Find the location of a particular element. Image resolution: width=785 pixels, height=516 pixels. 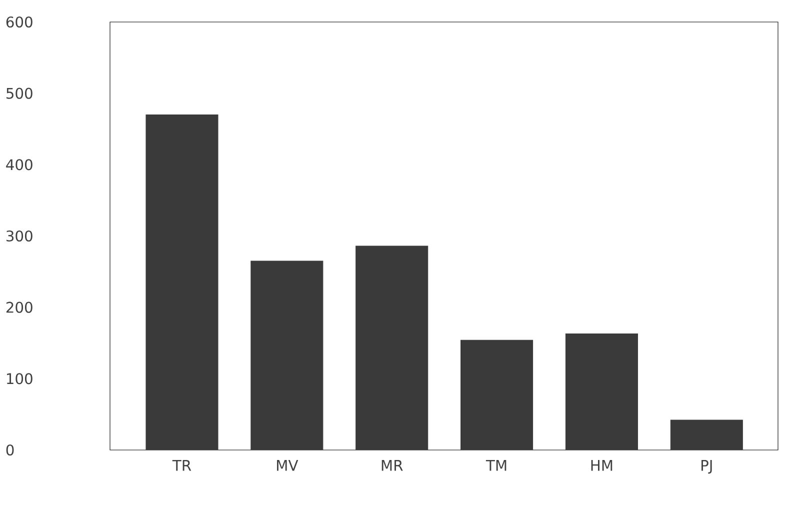

y-tick-label: 100 is located at coordinates (19, 378).